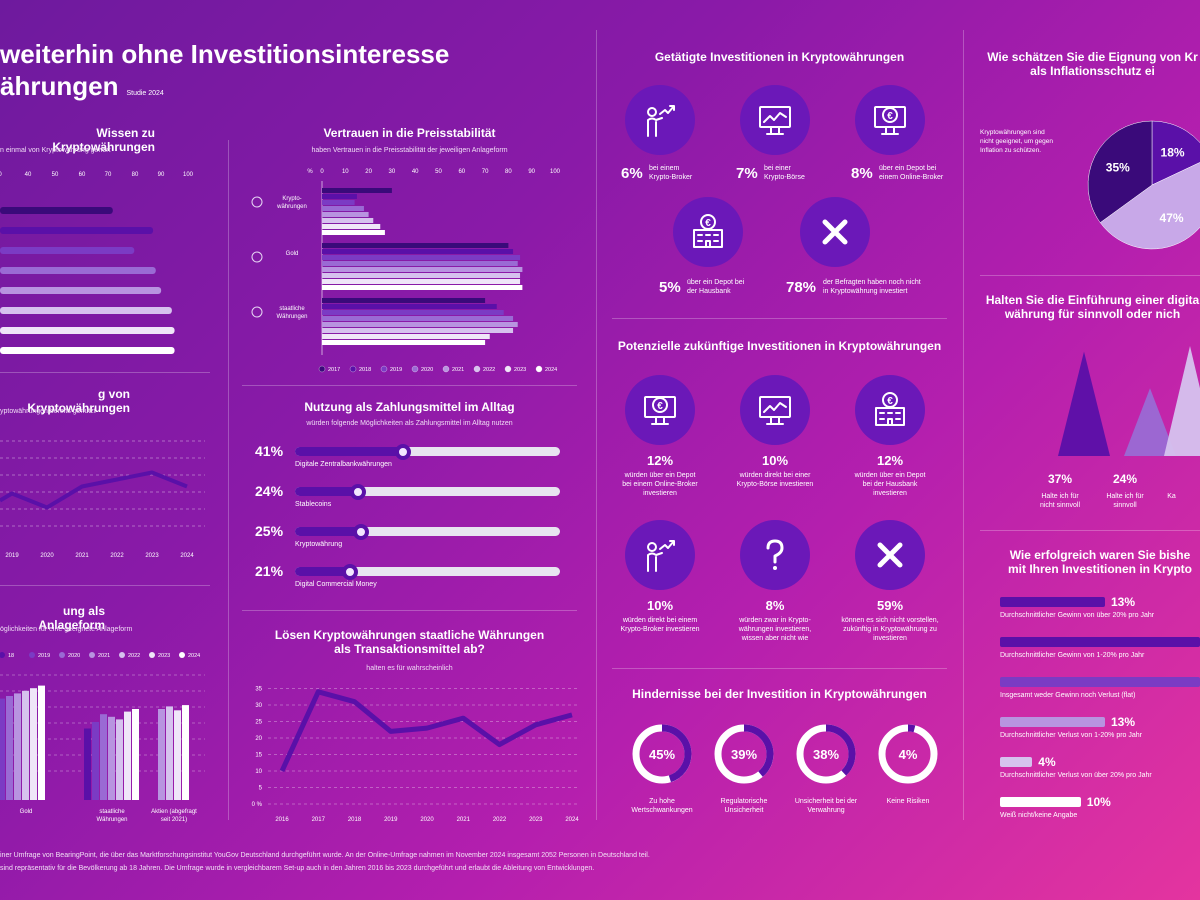 This screenshot has width=1200, height=900. I want to click on head, so click(652, 547).